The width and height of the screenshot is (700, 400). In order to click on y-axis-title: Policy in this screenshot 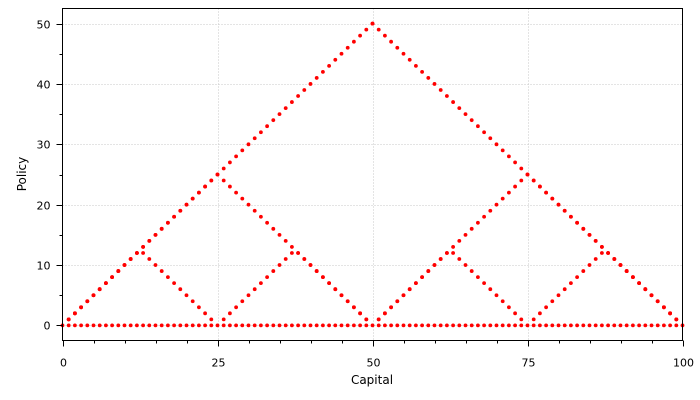, I will do `click(22, 174)`.